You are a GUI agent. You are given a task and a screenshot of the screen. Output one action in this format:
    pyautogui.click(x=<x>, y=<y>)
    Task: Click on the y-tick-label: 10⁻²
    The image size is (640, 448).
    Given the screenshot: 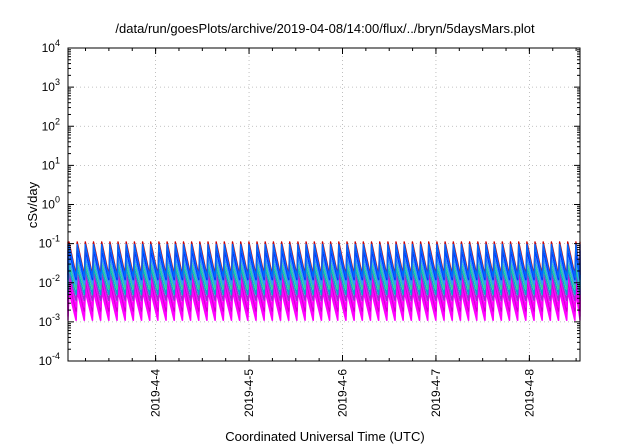 What is the action you would take?
    pyautogui.click(x=49, y=281)
    